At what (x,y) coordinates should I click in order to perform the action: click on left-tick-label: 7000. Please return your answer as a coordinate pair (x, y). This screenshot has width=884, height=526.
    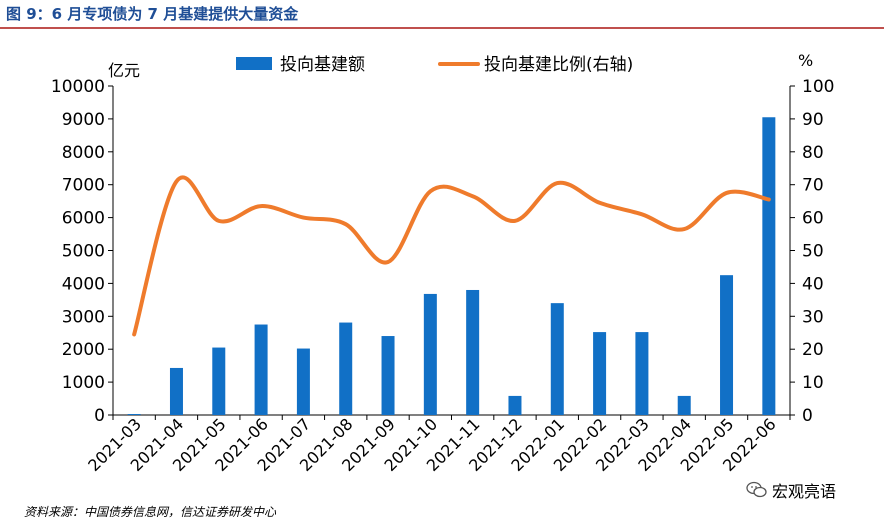
    Looking at the image, I should click on (83, 186).